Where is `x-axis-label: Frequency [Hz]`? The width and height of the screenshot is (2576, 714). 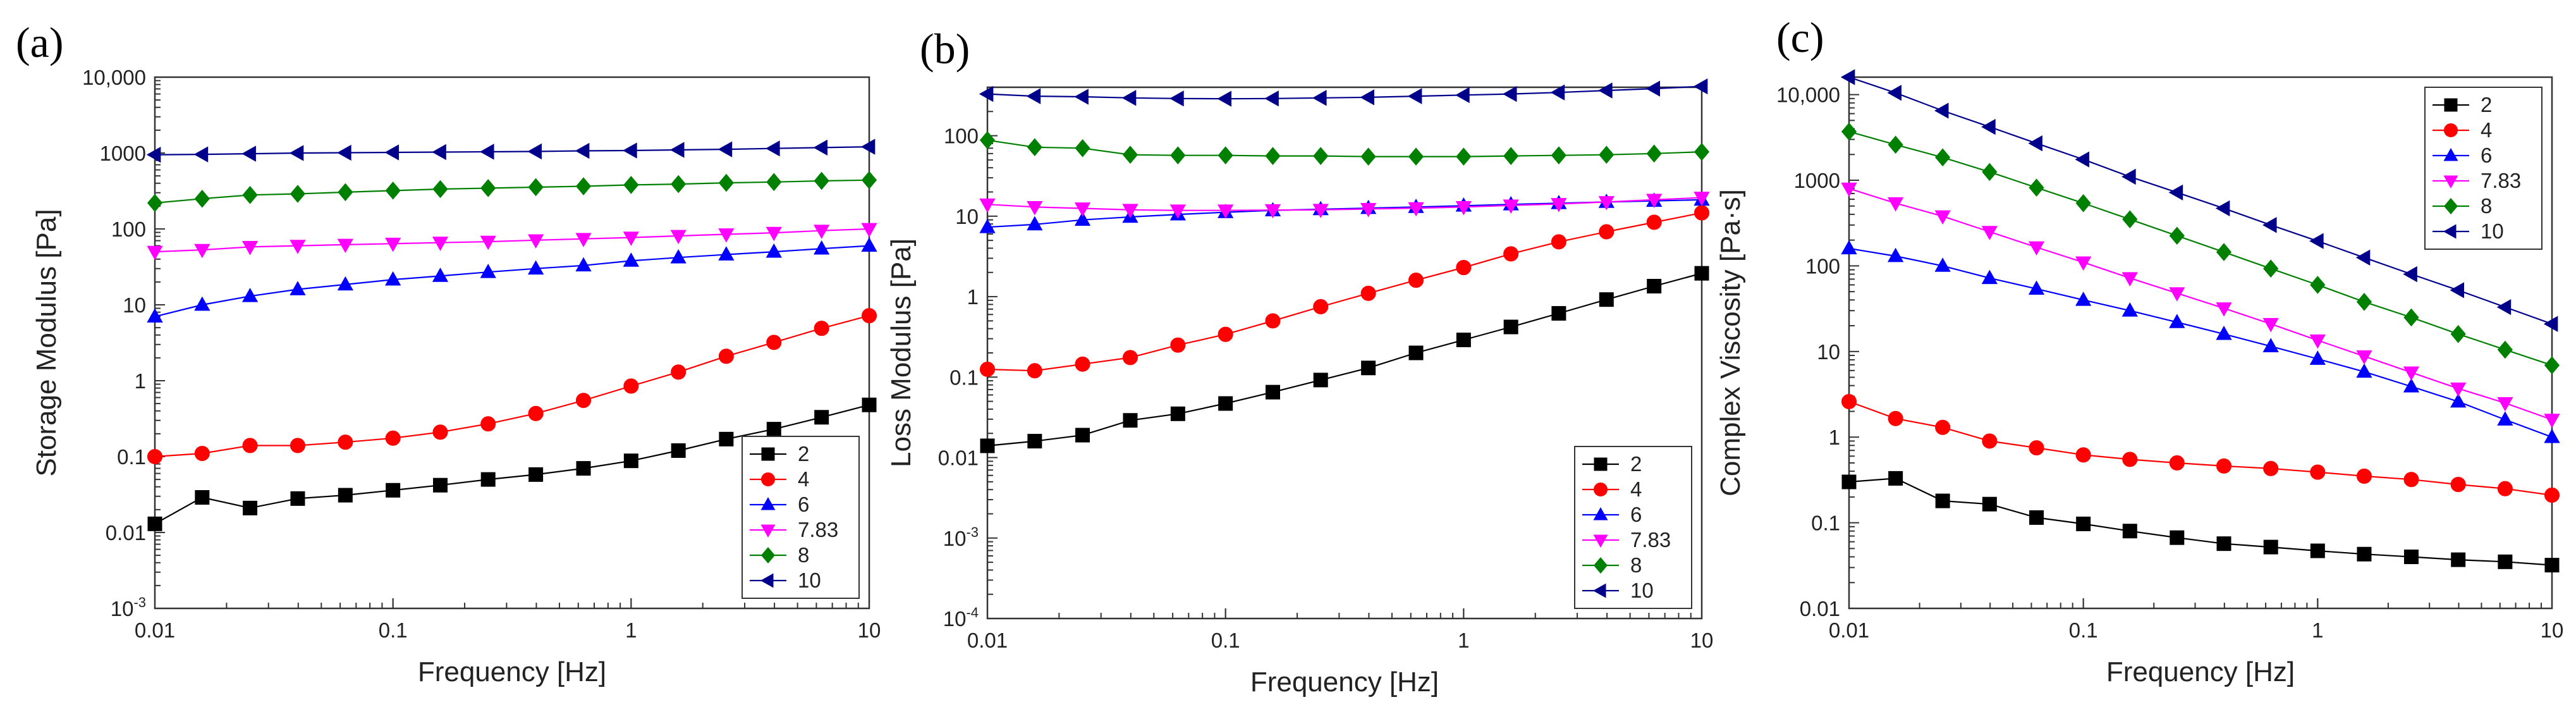
x-axis-label: Frequency [Hz] is located at coordinates (2200, 671).